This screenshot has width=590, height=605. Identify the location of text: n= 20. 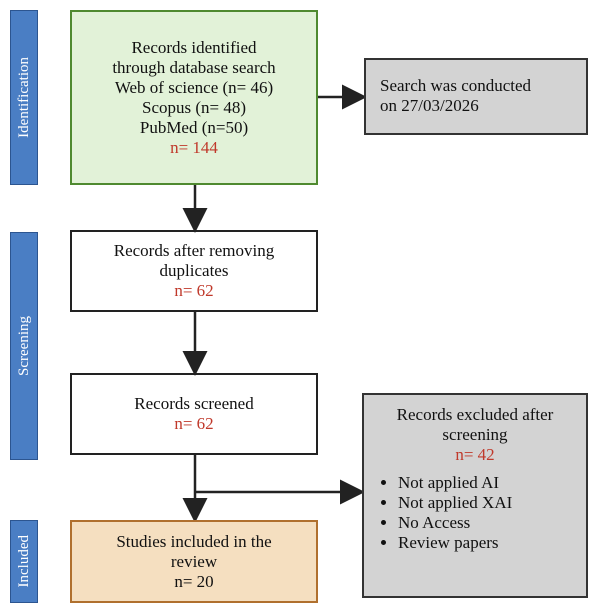
(194, 581).